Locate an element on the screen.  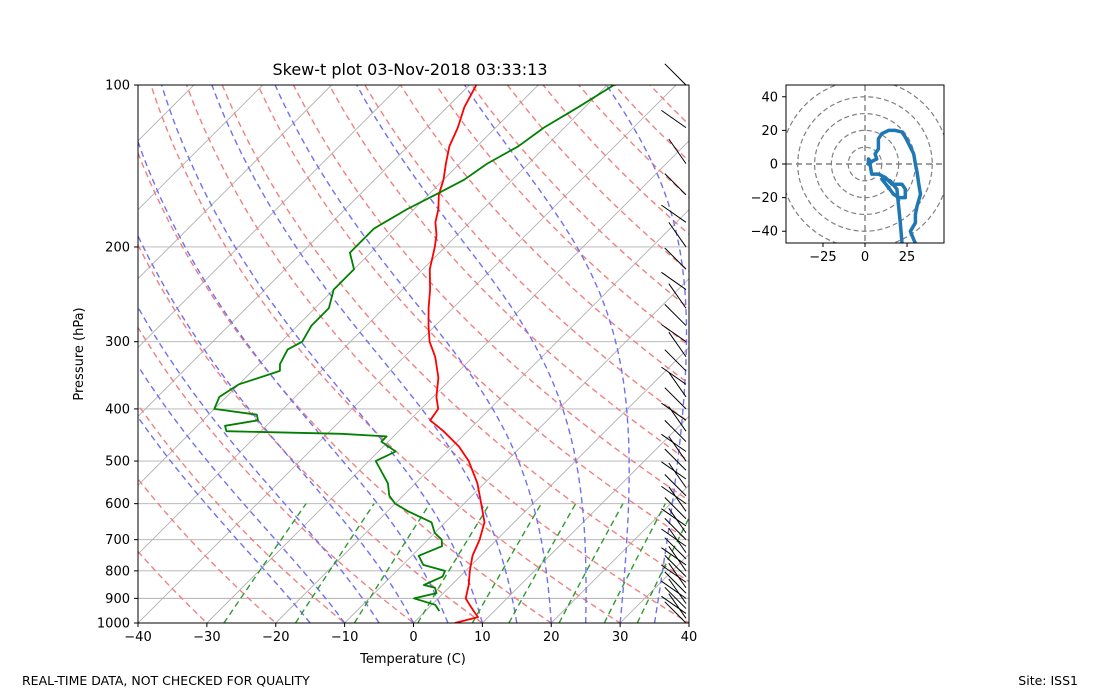
quality-disclaimer: REAL-TIME DATA, NOT CHECKED FOR QUALITY is located at coordinates (166, 680).